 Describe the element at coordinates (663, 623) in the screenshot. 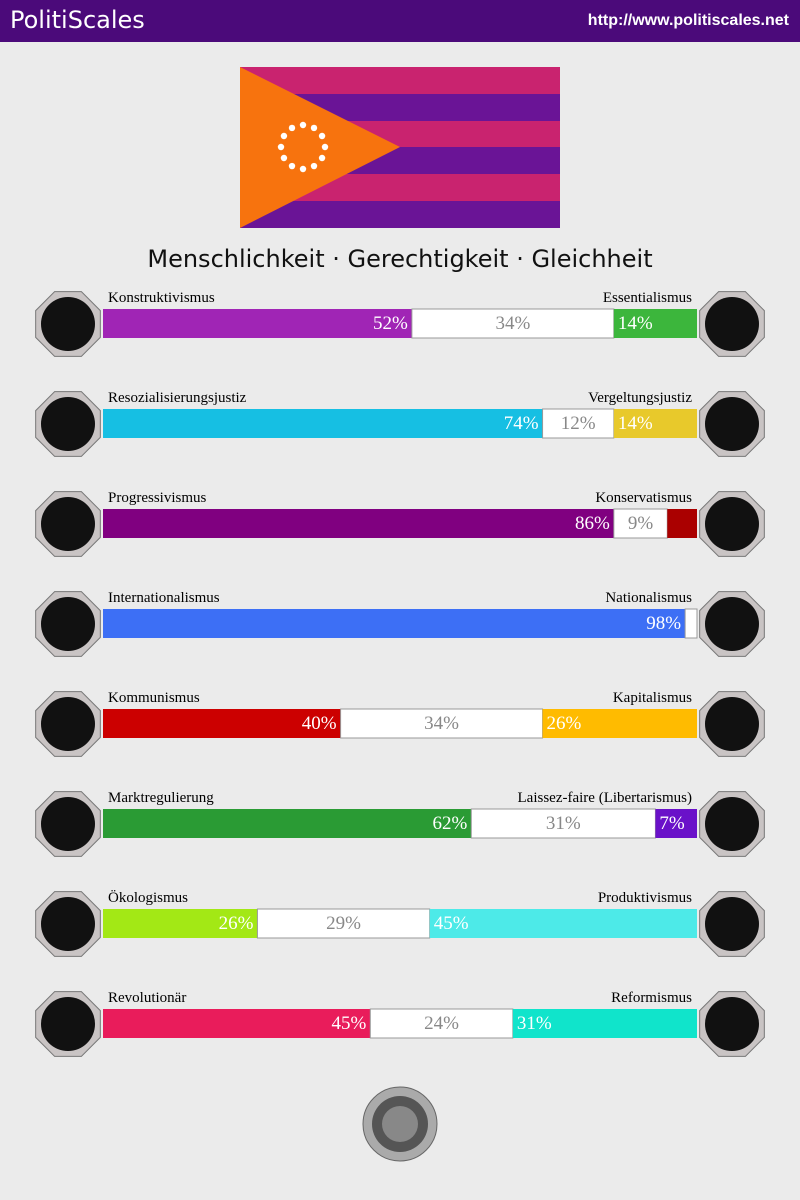

I see `value-label: 98%` at that location.